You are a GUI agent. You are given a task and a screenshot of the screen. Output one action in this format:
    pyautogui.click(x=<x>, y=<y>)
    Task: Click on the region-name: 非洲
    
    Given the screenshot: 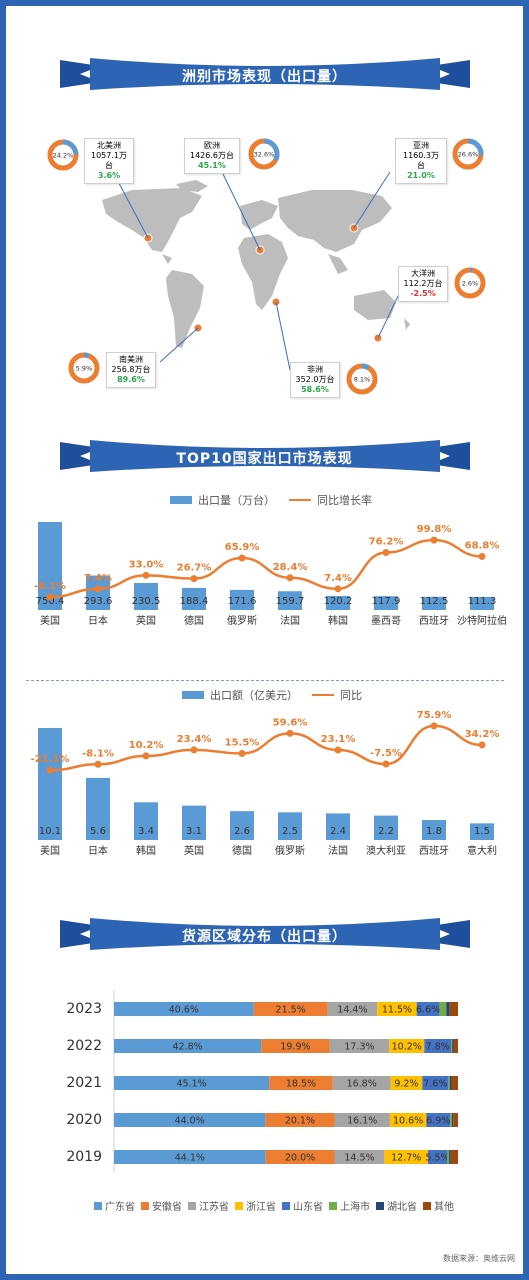 What is the action you would take?
    pyautogui.click(x=315, y=369)
    